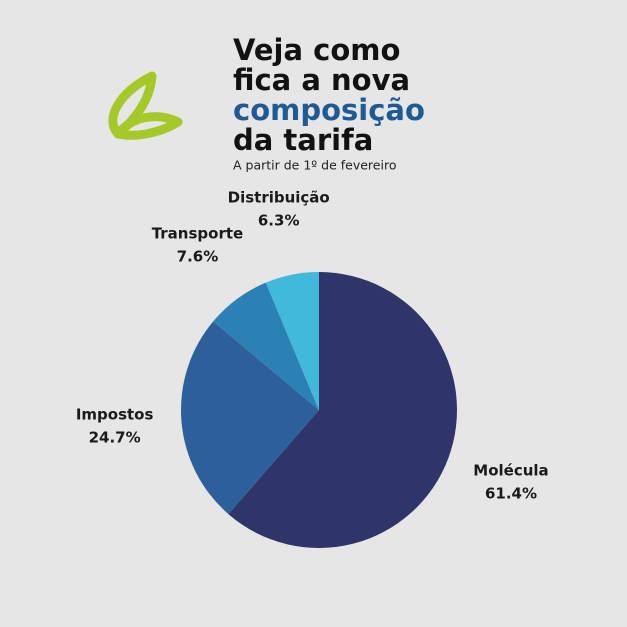 The image size is (627, 627). I want to click on slice-value: 61.4%, so click(511, 493).